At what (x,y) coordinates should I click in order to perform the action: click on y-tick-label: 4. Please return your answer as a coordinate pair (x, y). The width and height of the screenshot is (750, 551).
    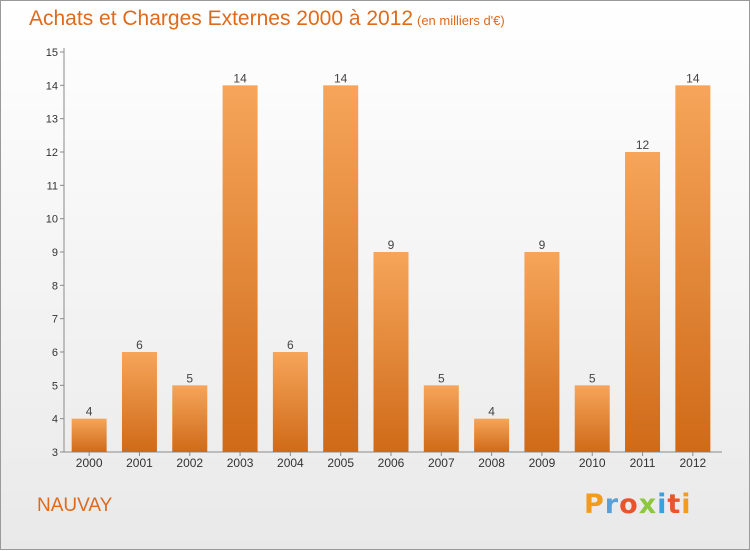
    Looking at the image, I should click on (55, 420).